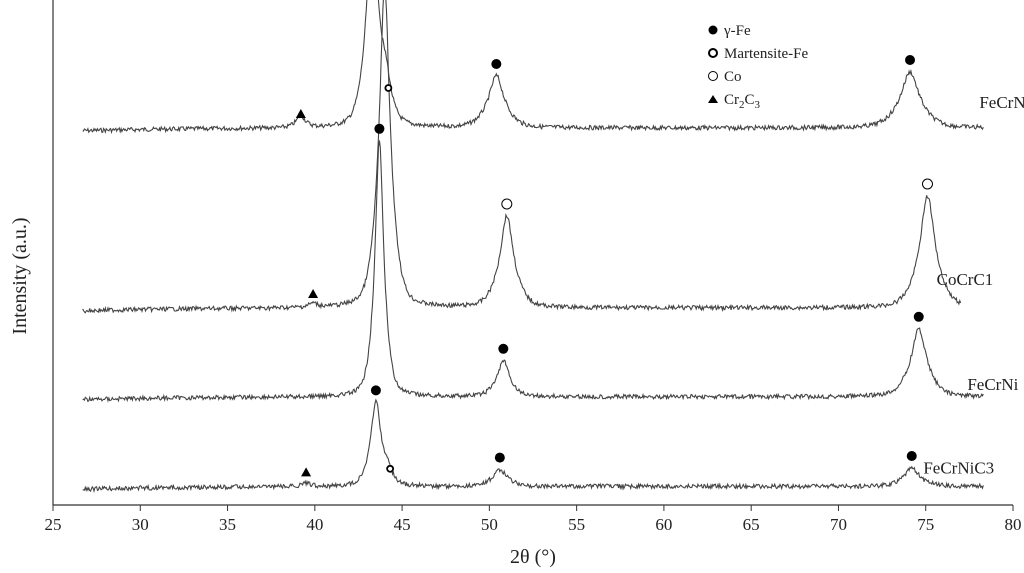 Image resolution: width=1024 pixels, height=573 pixels. Describe the element at coordinates (838, 524) in the screenshot. I see `x-tick-label: 70` at that location.